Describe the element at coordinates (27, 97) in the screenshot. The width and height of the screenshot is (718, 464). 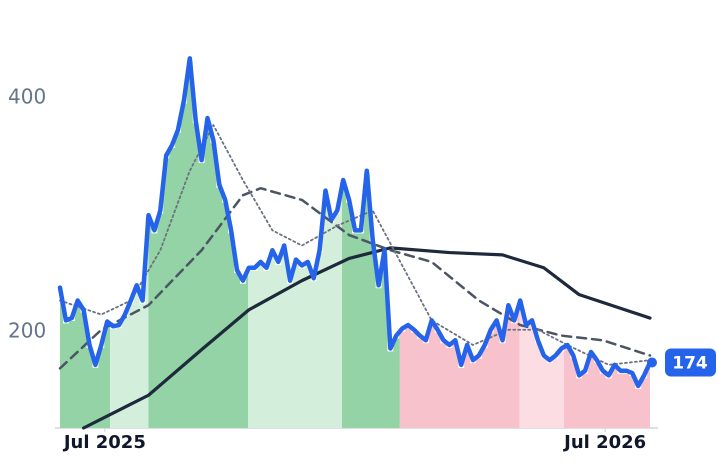
I see `y-tick-label: 400` at that location.